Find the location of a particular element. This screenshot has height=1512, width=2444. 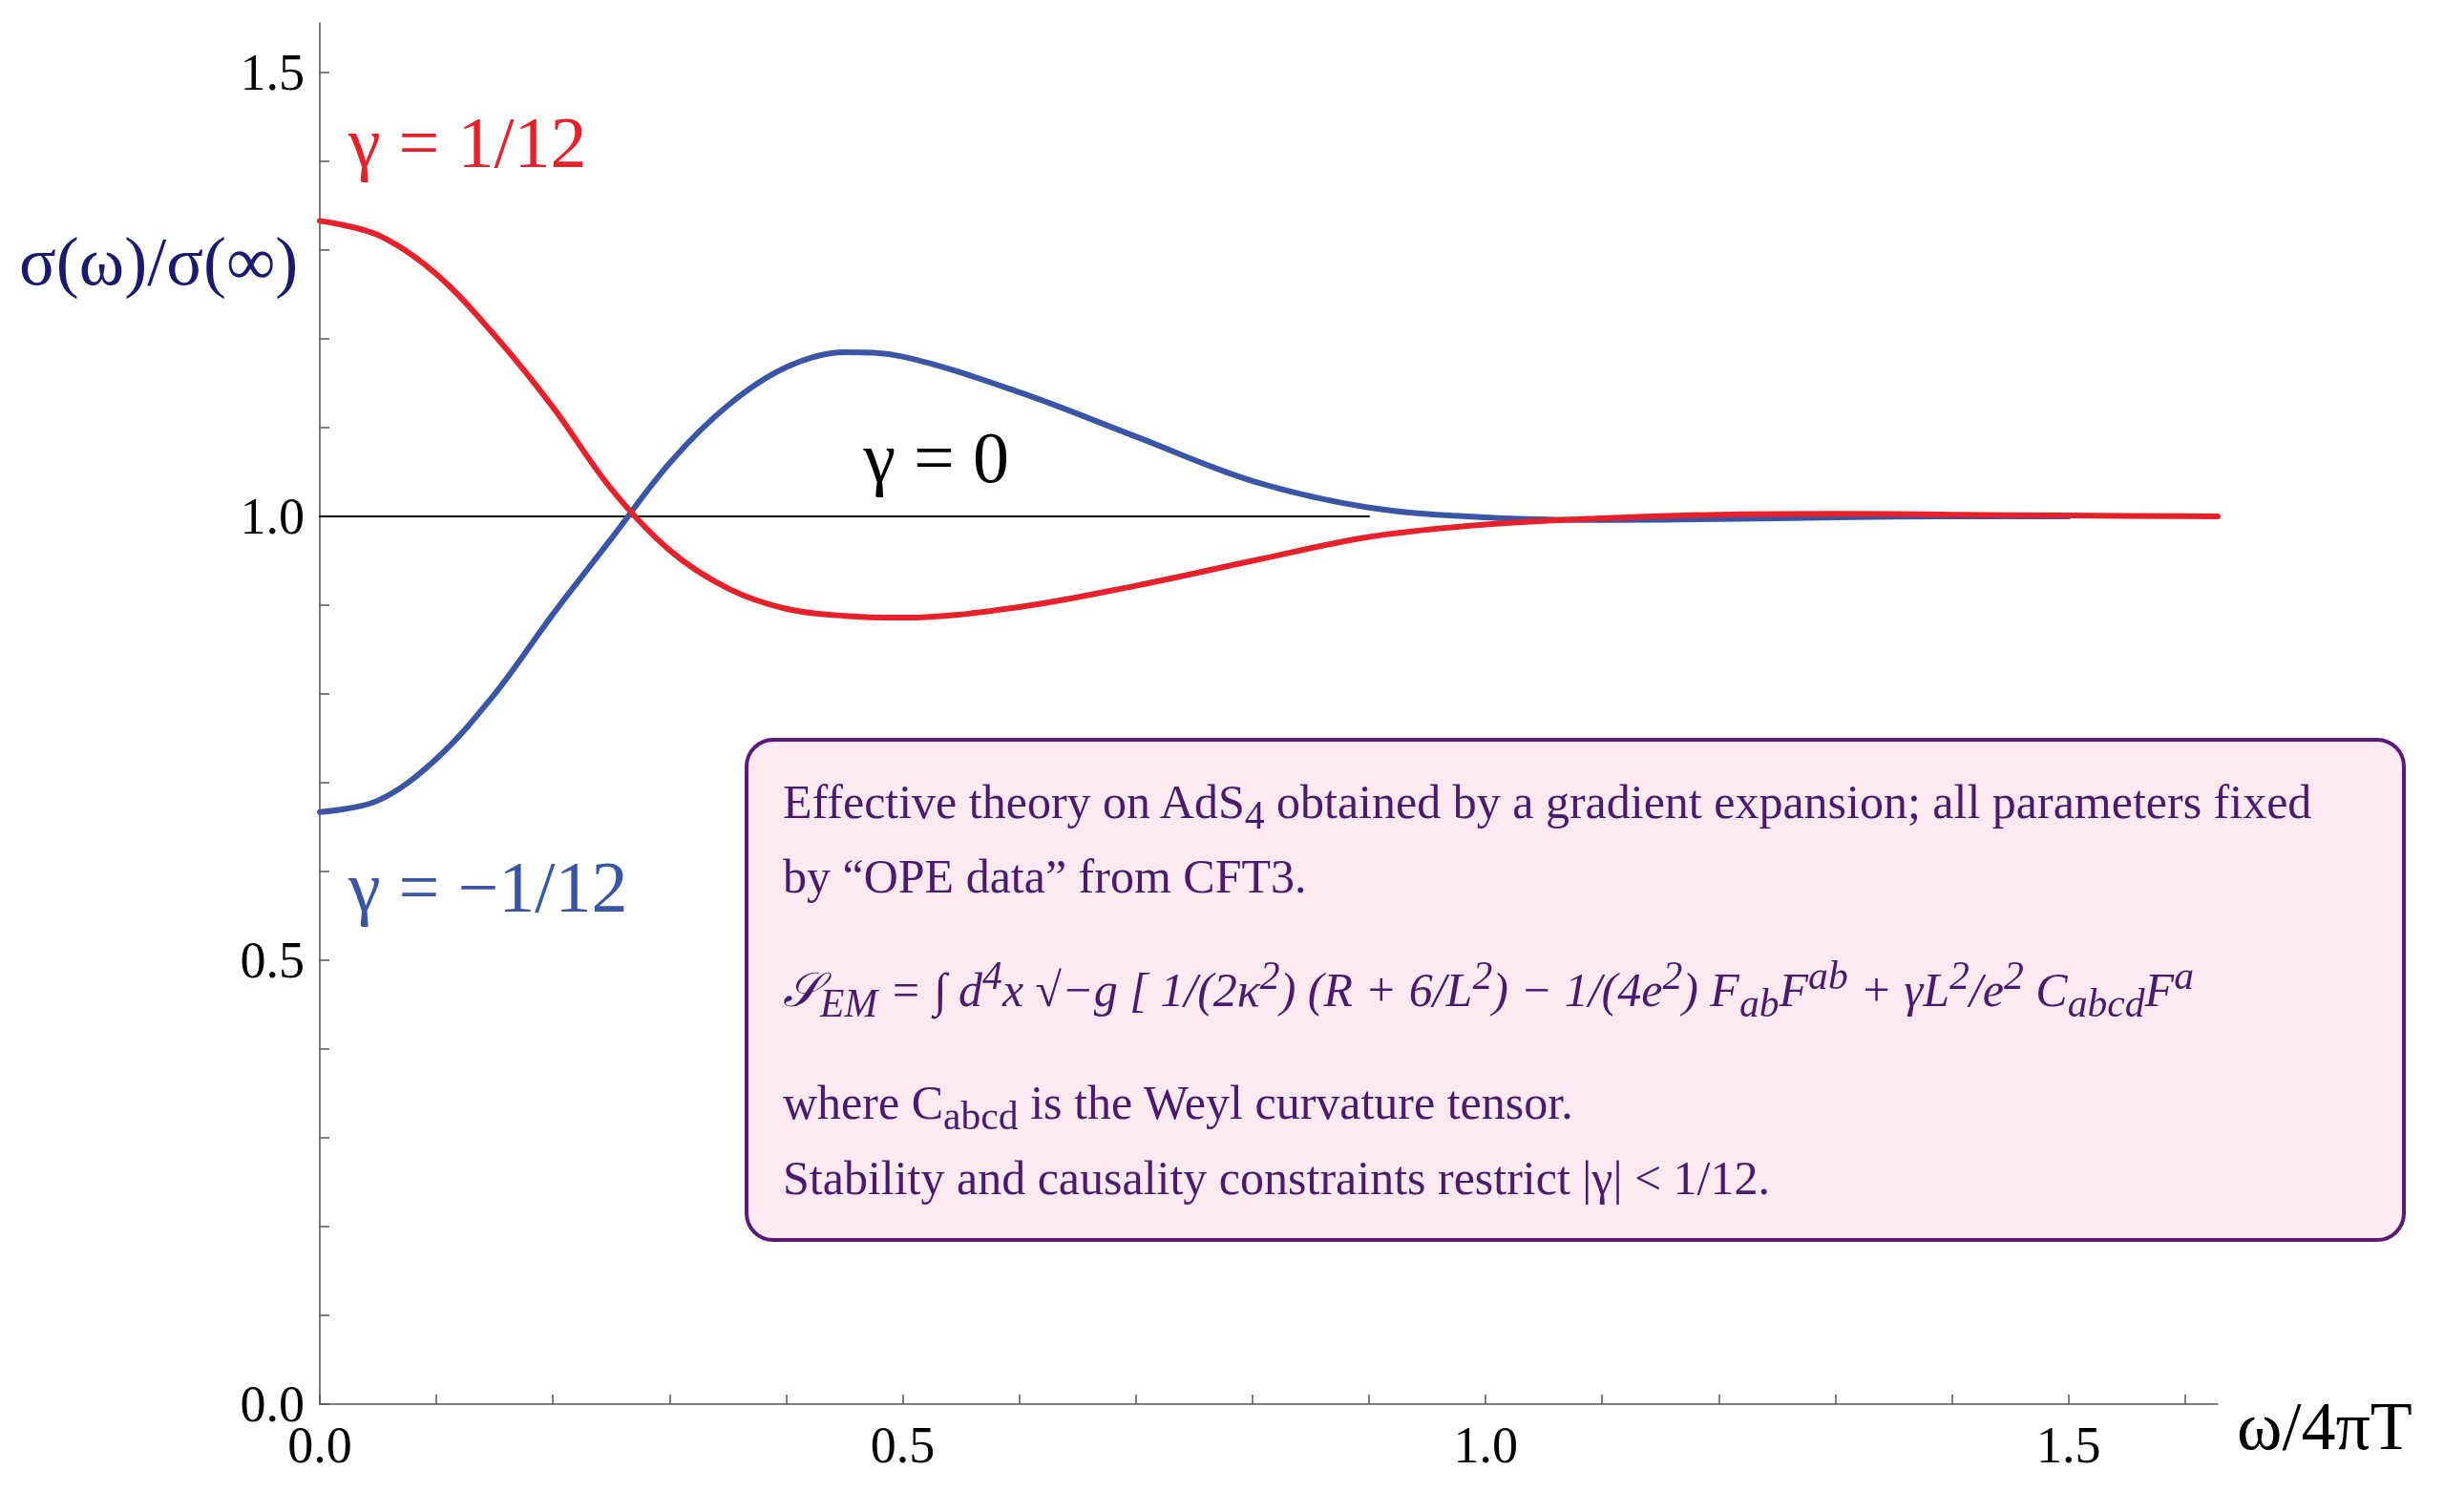

x-tick-label: 1.0 is located at coordinates (1485, 1446).